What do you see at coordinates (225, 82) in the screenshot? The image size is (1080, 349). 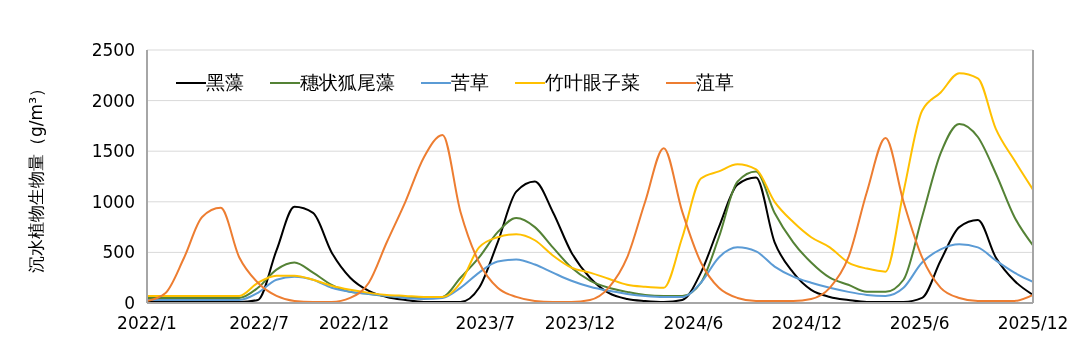 I see `legend-label: 黑藻` at bounding box center [225, 82].